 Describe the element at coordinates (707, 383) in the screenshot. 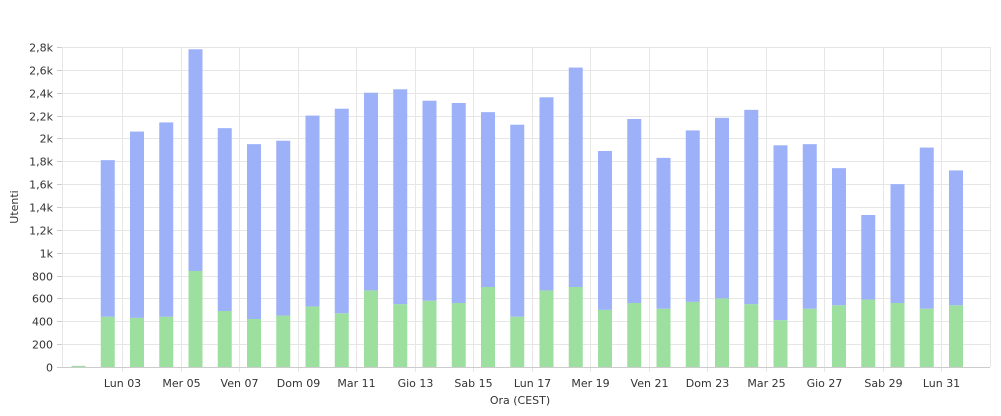

I see `x-tick-label: Dom 23` at that location.